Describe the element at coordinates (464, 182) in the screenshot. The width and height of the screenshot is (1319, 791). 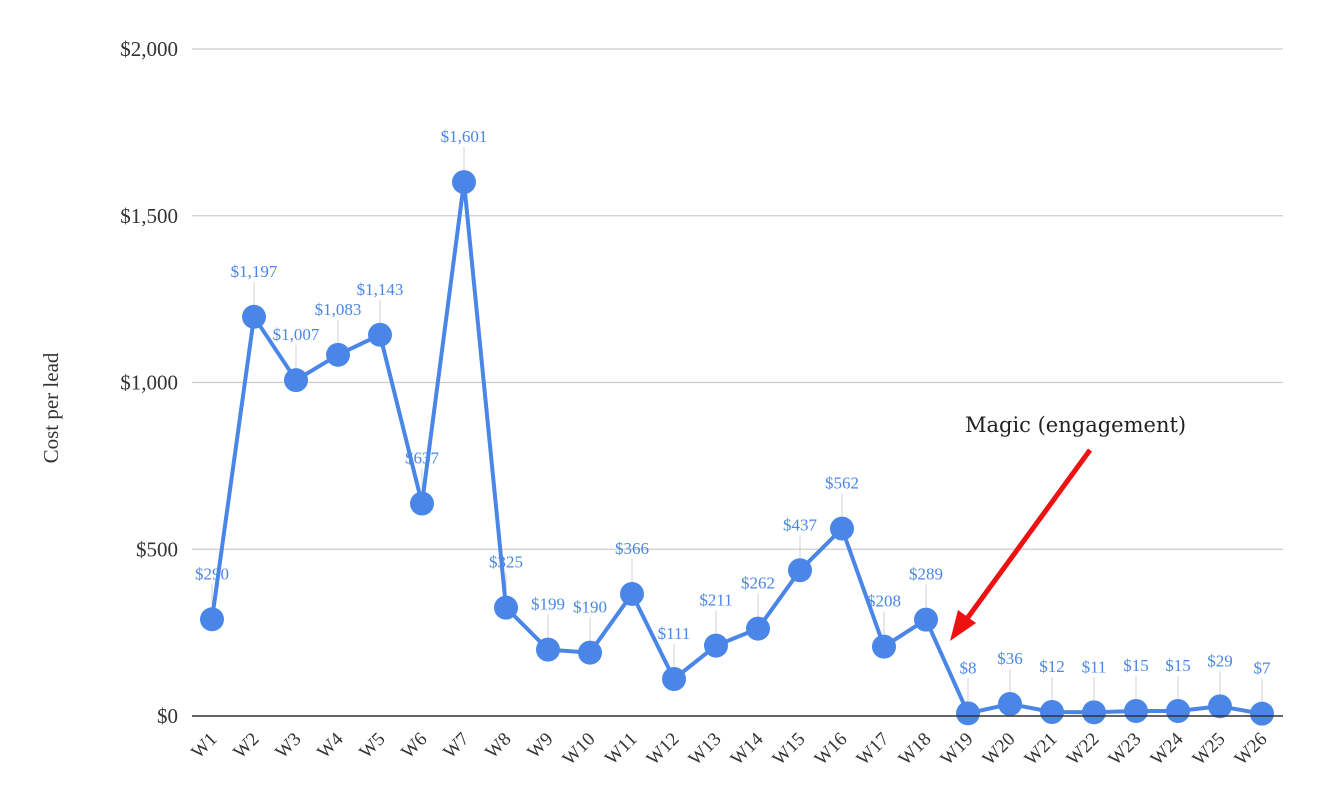
I see `data-point-w7` at that location.